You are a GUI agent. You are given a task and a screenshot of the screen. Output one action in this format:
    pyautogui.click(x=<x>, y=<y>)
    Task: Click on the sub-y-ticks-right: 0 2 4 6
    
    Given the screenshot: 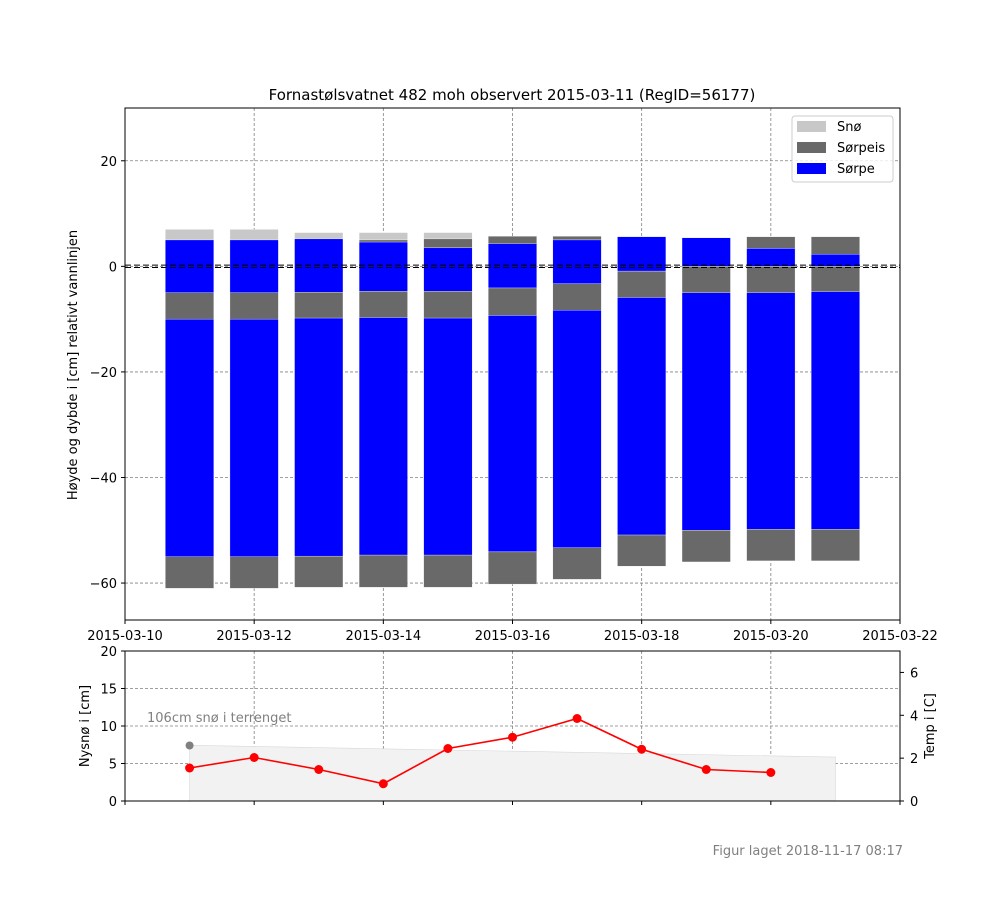 What is the action you would take?
    pyautogui.click(x=909, y=738)
    